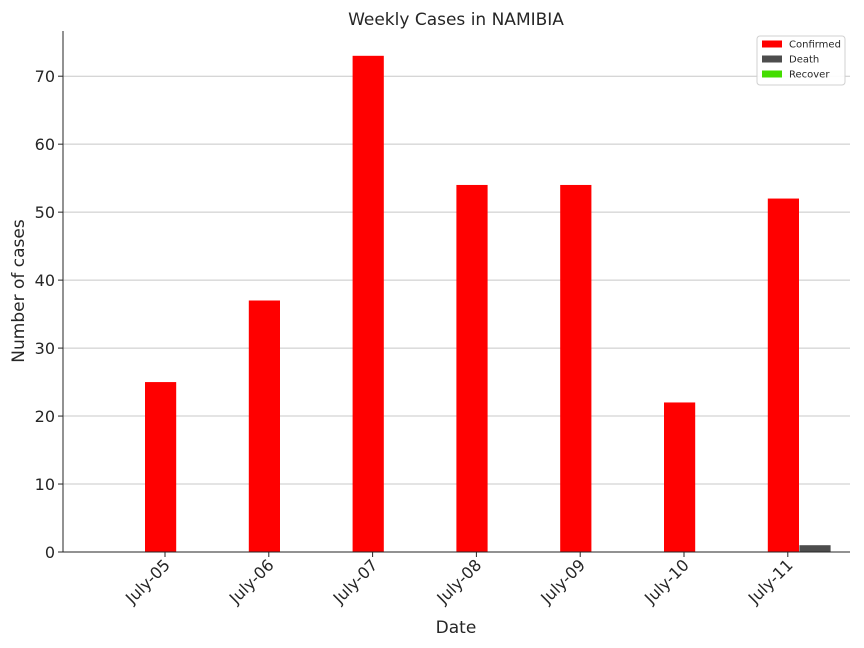 This screenshot has width=864, height=648. Describe the element at coordinates (456, 628) in the screenshot. I see `x-axis-title: Date` at that location.